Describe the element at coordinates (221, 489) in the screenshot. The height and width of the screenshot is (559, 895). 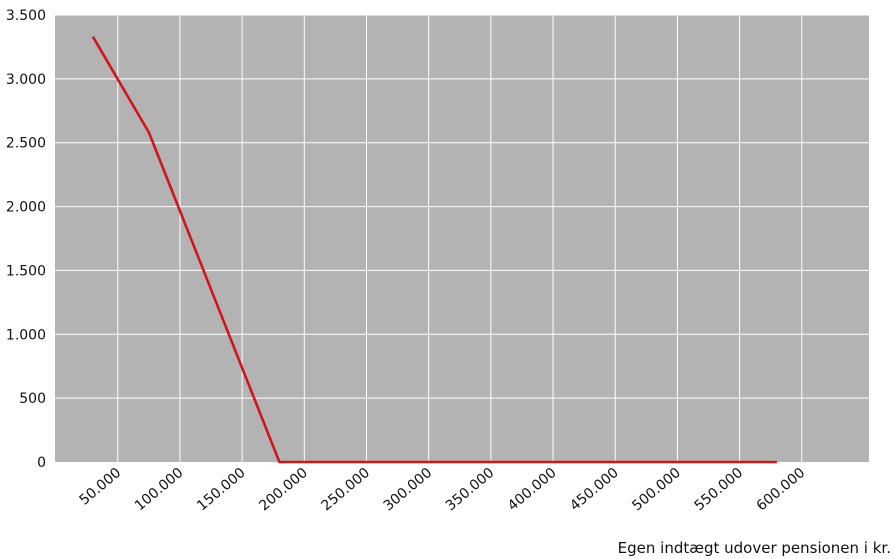
I see `x-tick-label: 150.000` at that location.